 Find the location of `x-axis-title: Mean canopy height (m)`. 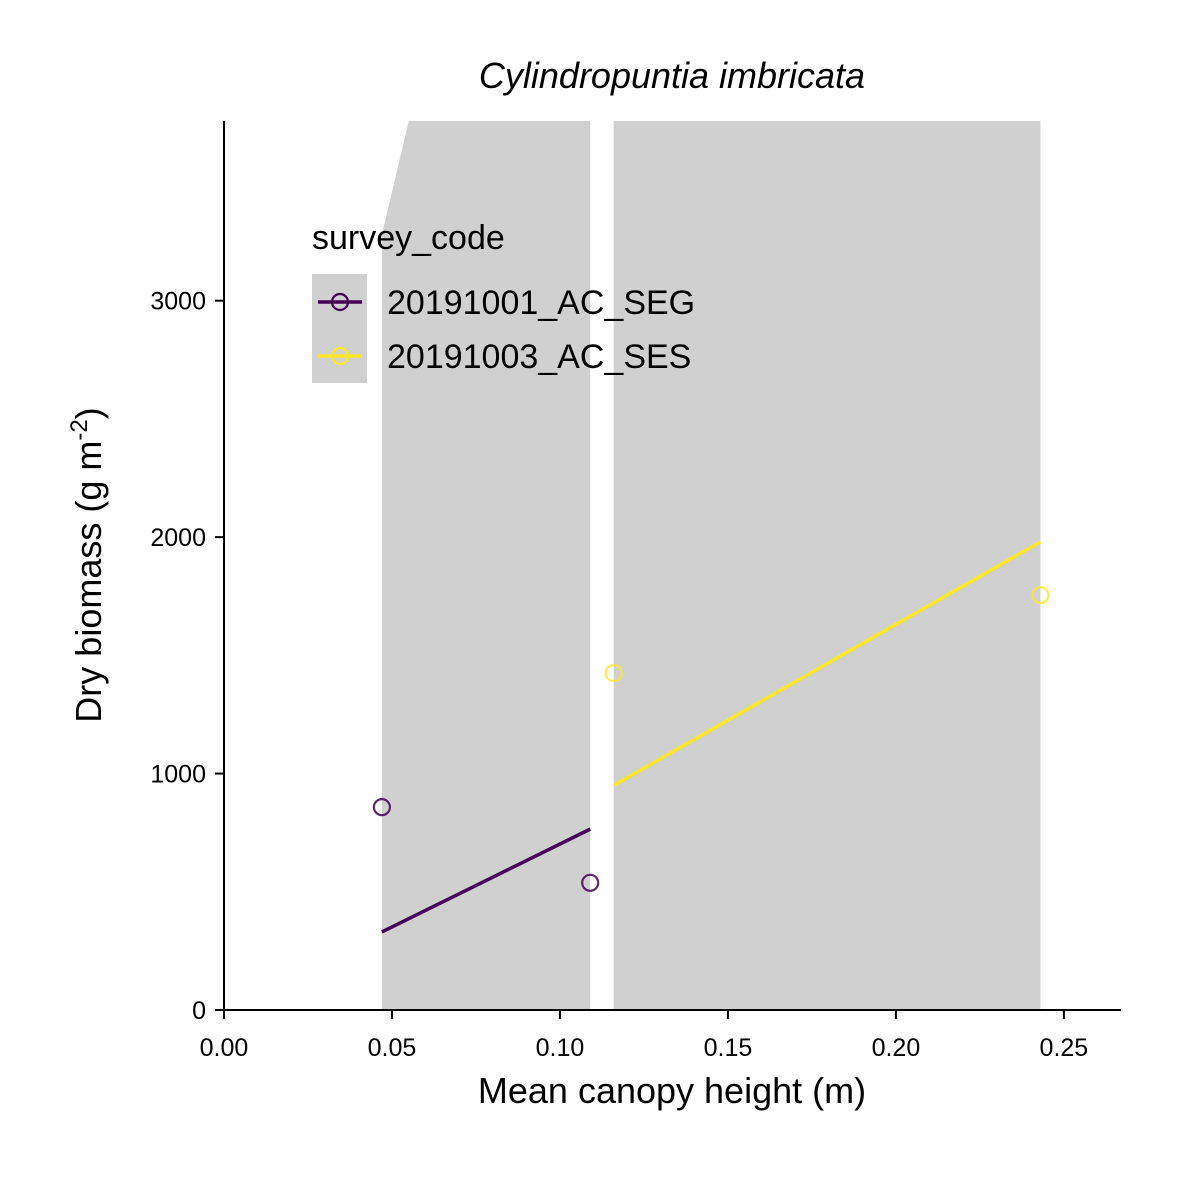

x-axis-title: Mean canopy height (m) is located at coordinates (672, 1090).